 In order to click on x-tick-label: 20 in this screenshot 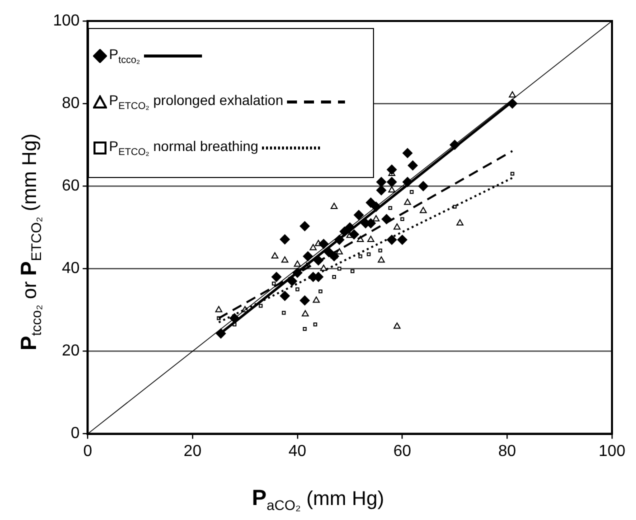, I will do `click(193, 451)`.